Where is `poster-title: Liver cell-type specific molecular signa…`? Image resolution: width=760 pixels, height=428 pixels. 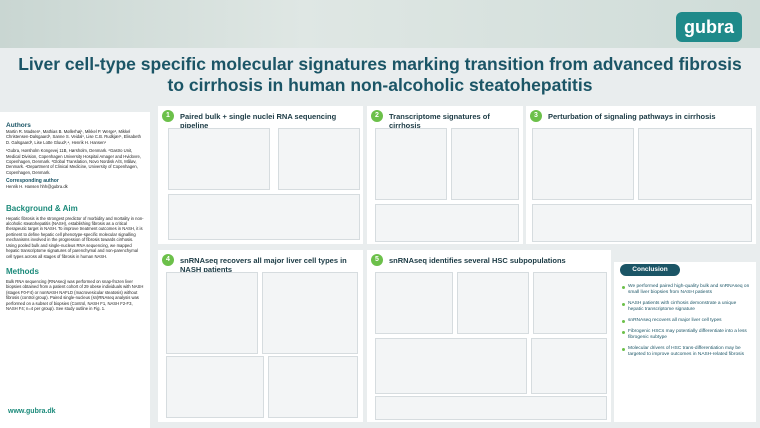 poster-title: Liver cell-type specific molecular signa… is located at coordinates (380, 74).